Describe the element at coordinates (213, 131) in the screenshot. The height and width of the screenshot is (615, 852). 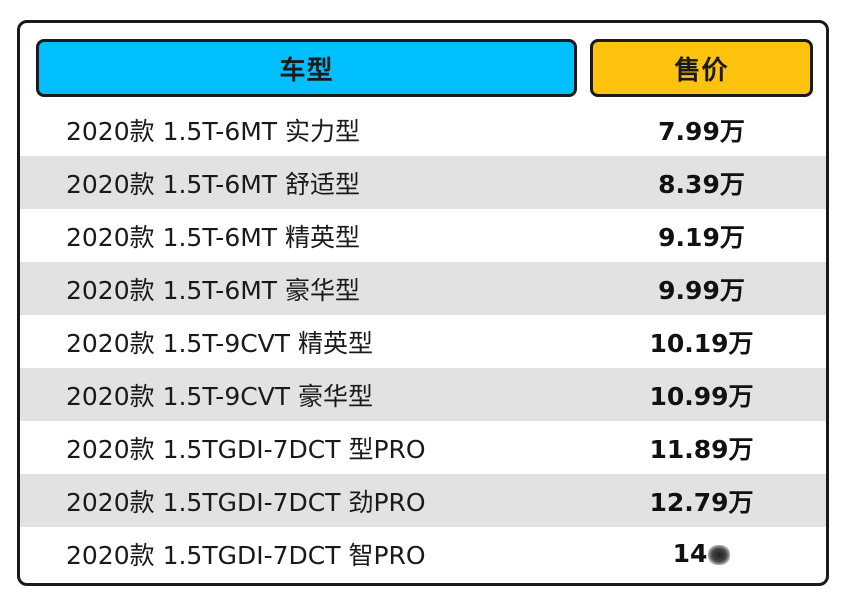
I see `model-cell: 2020款 1.5T-6MT 实力型` at that location.